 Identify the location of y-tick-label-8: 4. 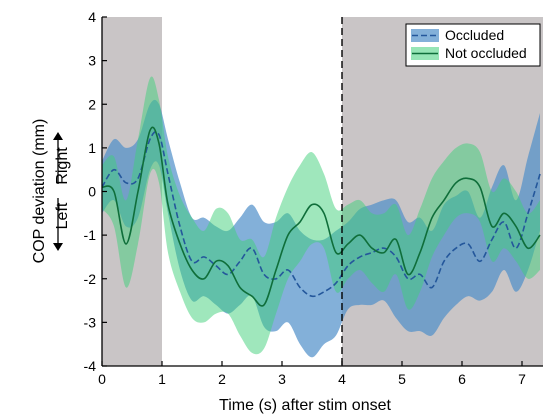
(92, 17).